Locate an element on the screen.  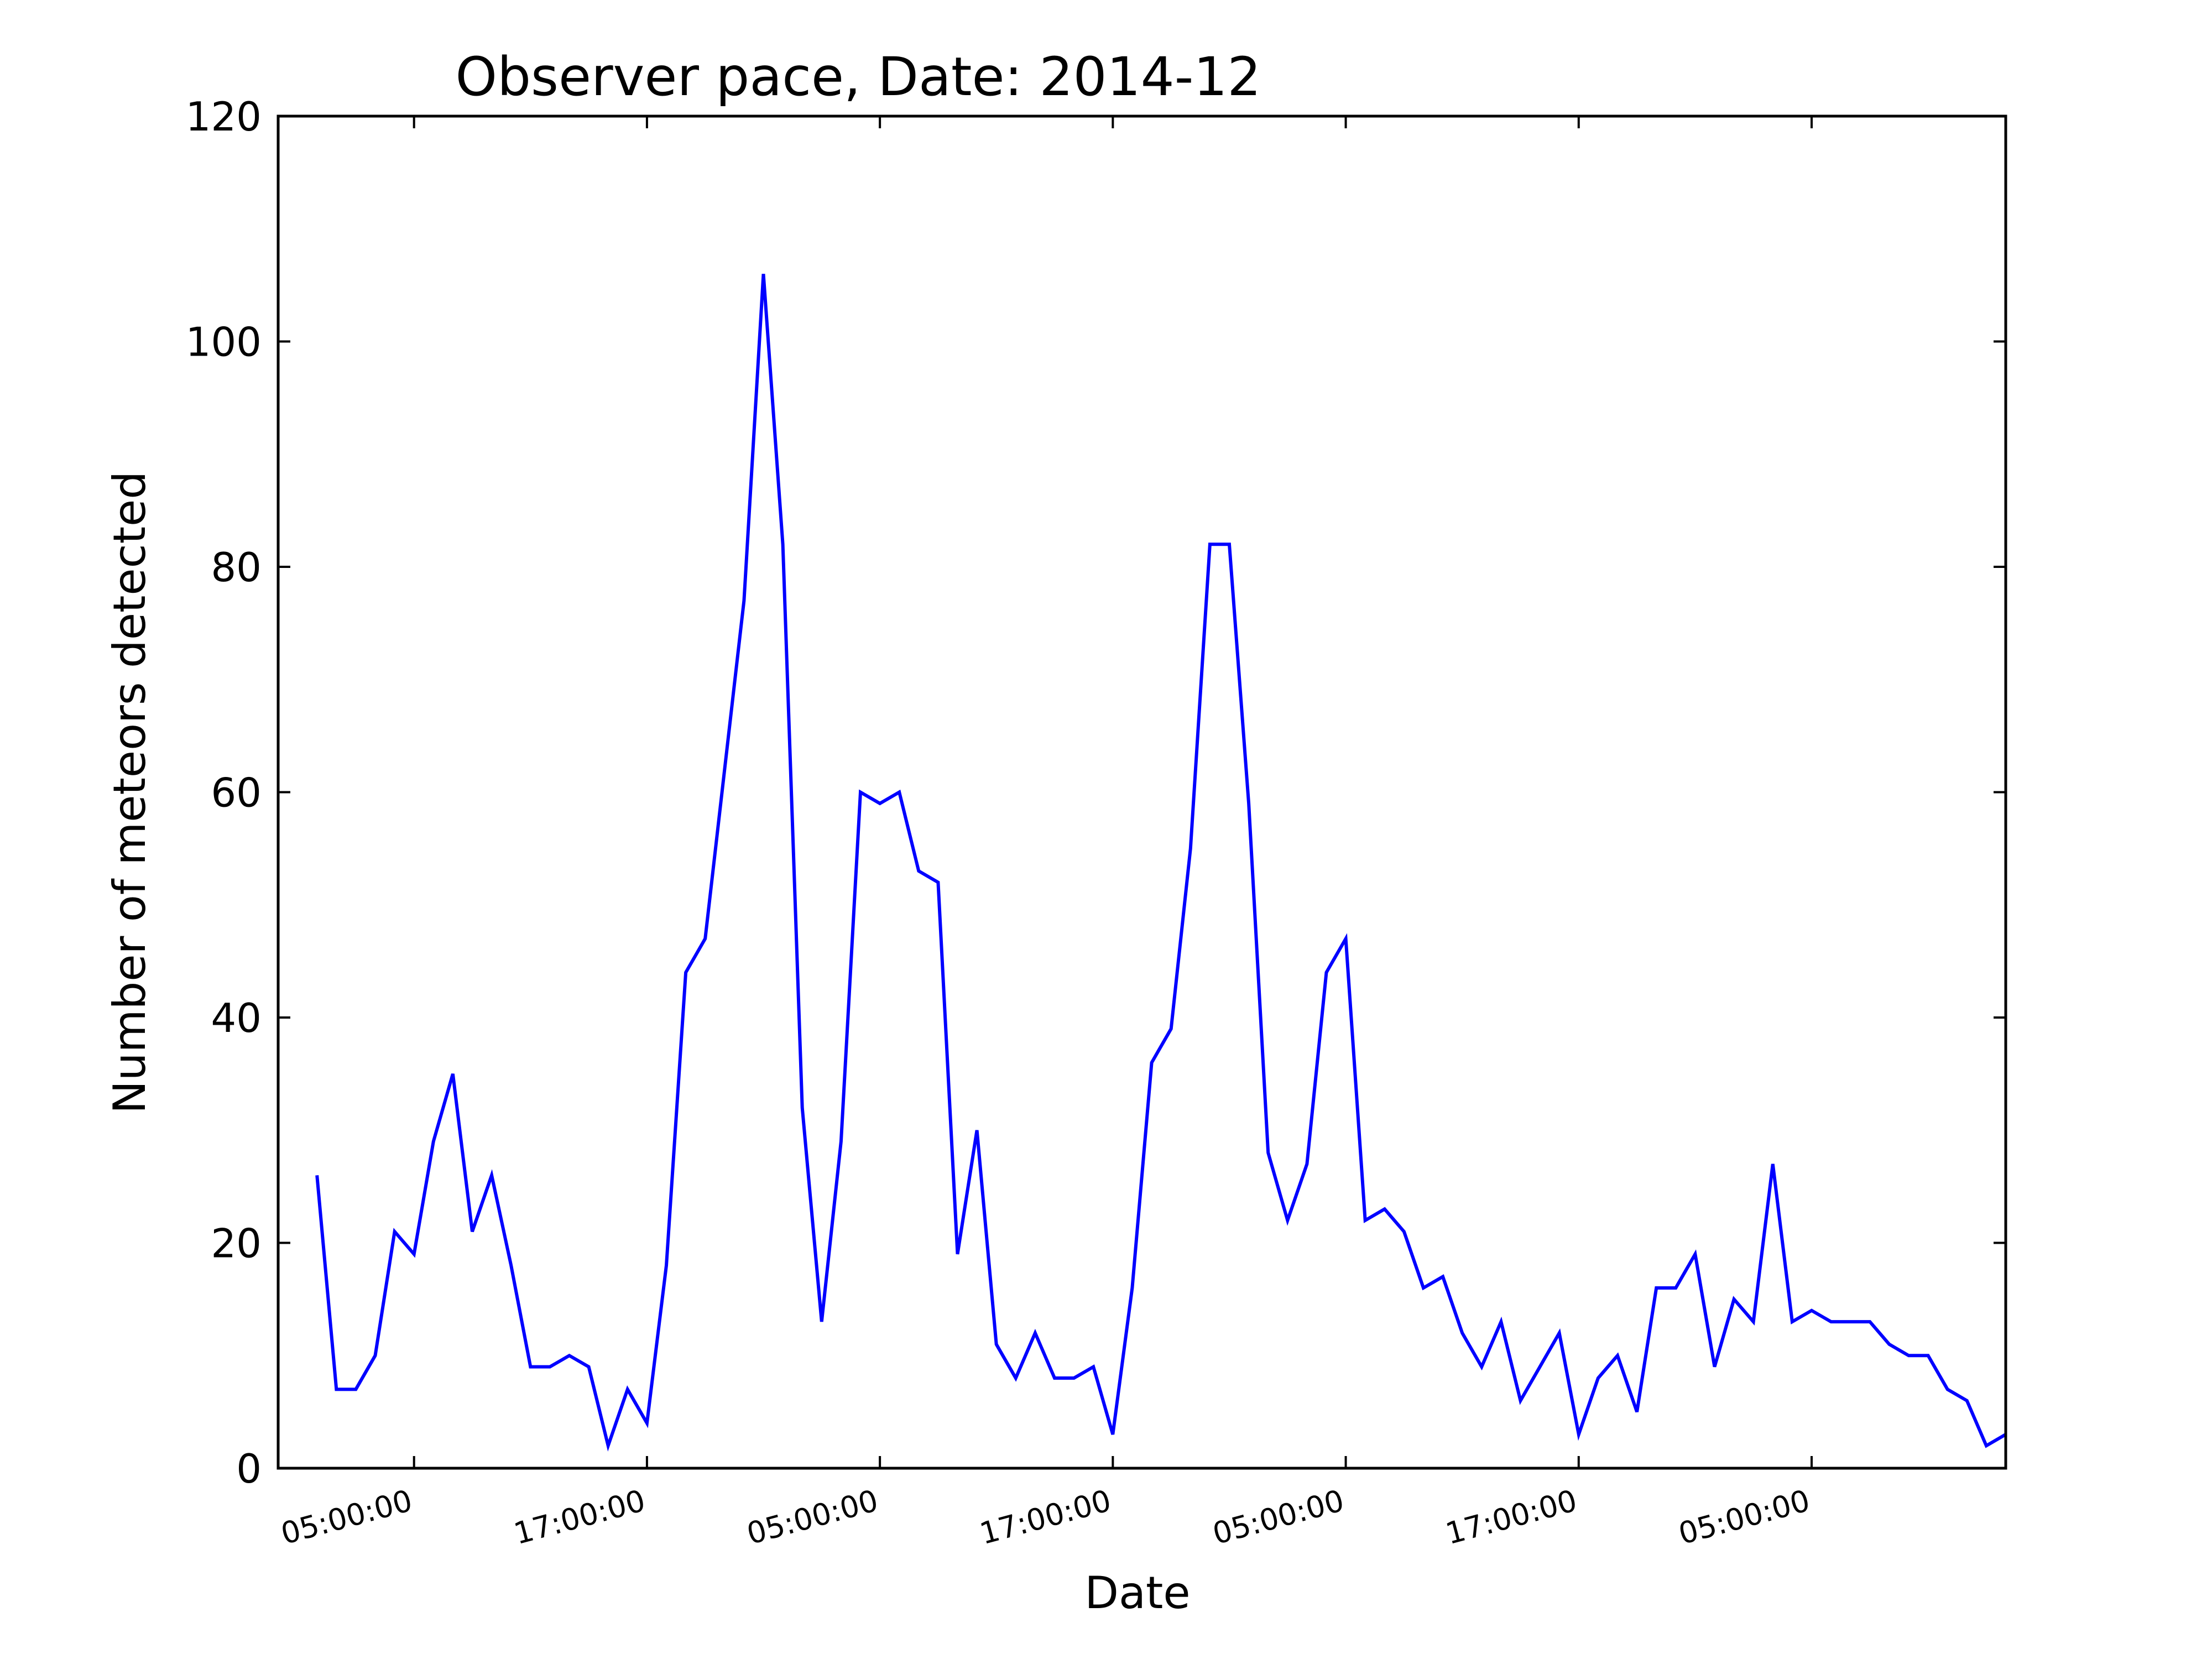
y-tick-label: 40 is located at coordinates (237, 1018).